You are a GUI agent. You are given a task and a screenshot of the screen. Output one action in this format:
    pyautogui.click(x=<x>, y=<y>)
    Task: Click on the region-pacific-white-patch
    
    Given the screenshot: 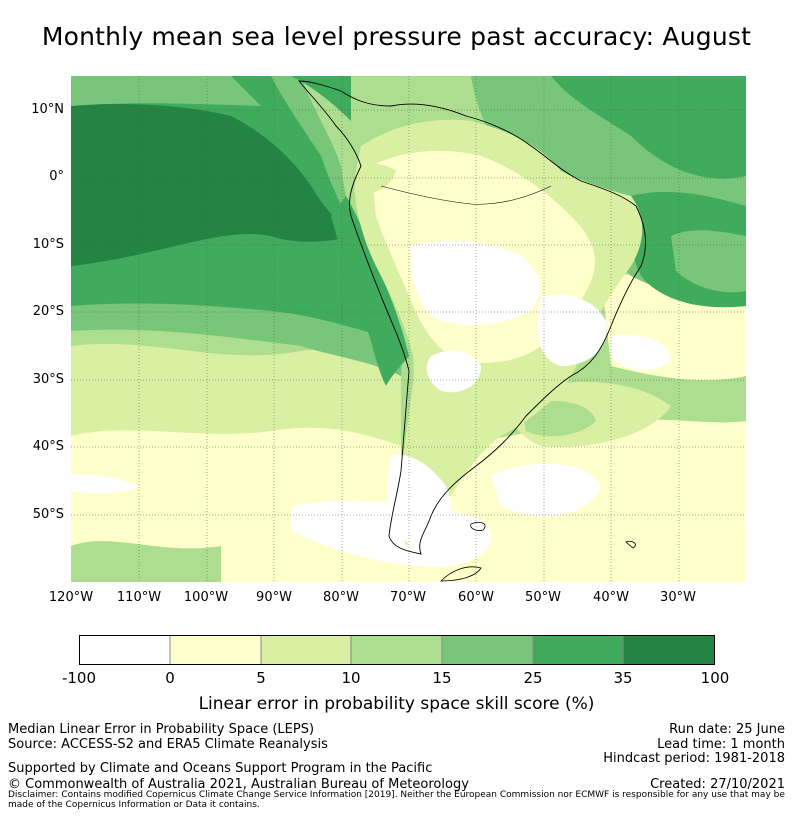 What is the action you would take?
    pyautogui.click(x=106, y=484)
    